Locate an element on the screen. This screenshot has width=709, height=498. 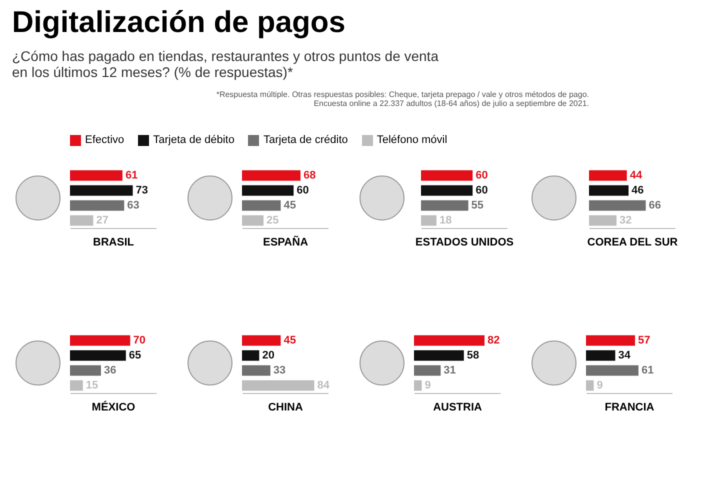
data-label: 18 is located at coordinates (445, 220).